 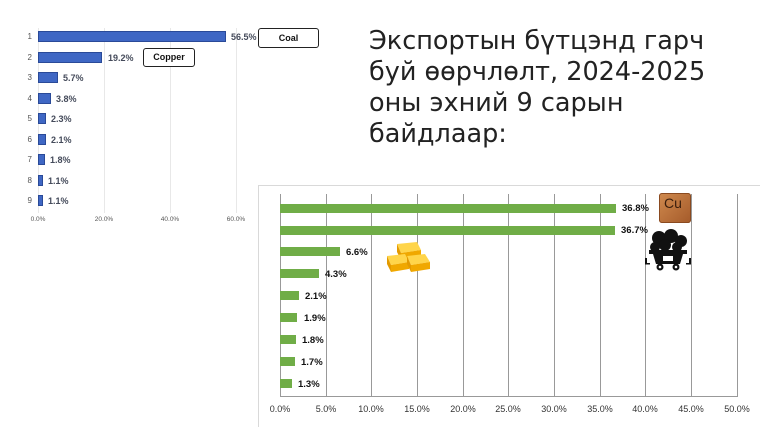 I want to click on x-axis, so click(x=509, y=396).